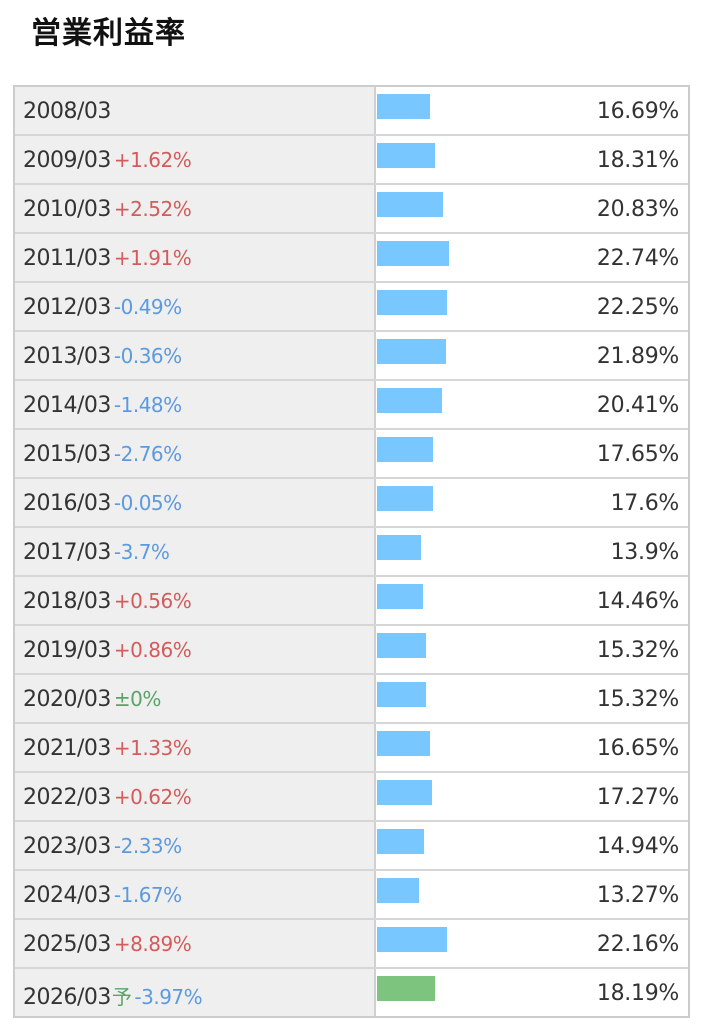 This screenshot has width=707, height=1024. Describe the element at coordinates (113, 995) in the screenshot. I see `period-label: 2026/03予 -3.97%` at that location.